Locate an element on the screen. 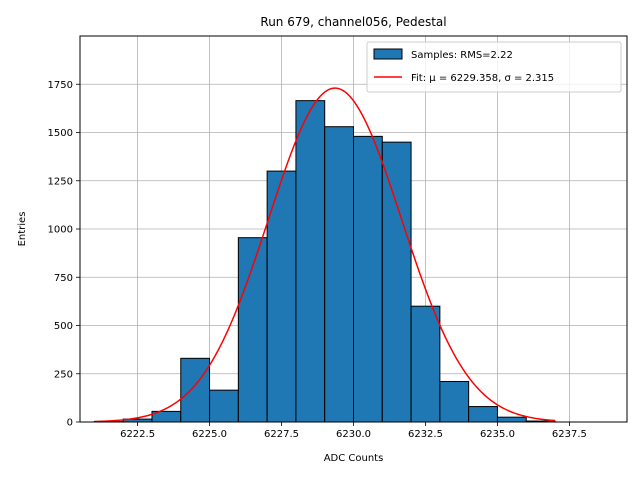 The height and width of the screenshot is (480, 640). legend-box is located at coordinates (494, 67).